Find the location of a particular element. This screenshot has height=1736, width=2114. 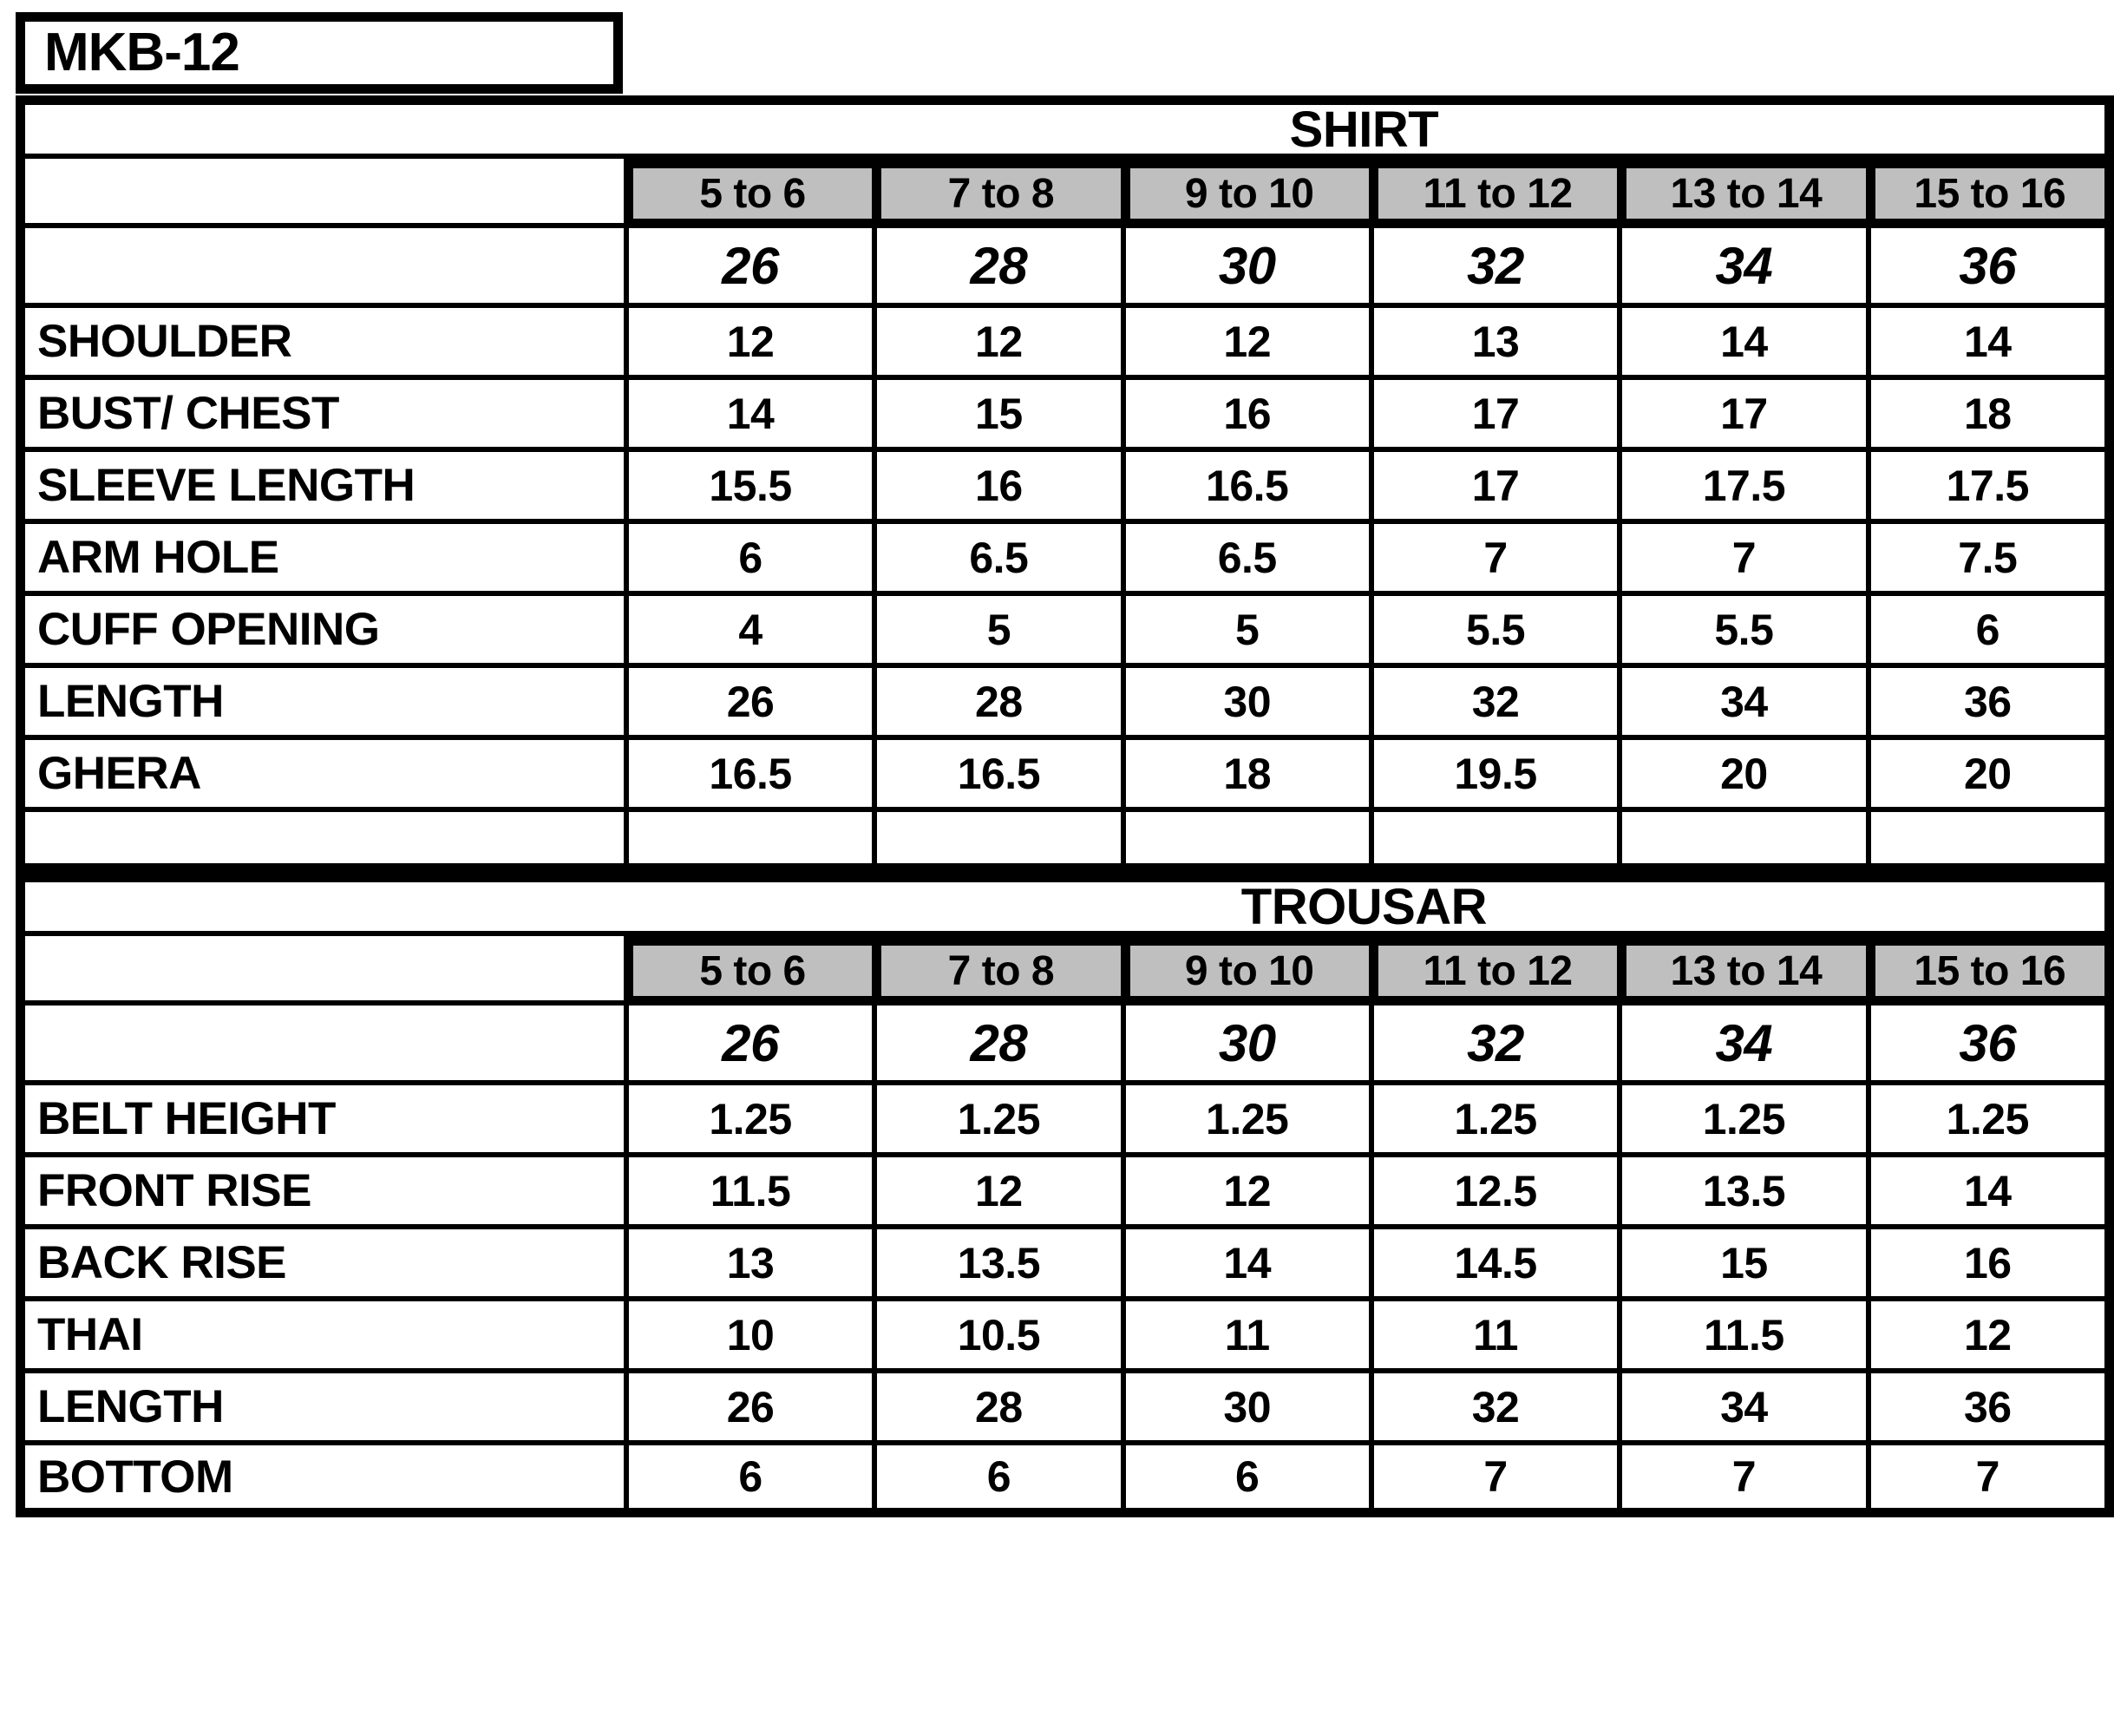

age-row-label-spacer-inner is located at coordinates (320, 194).